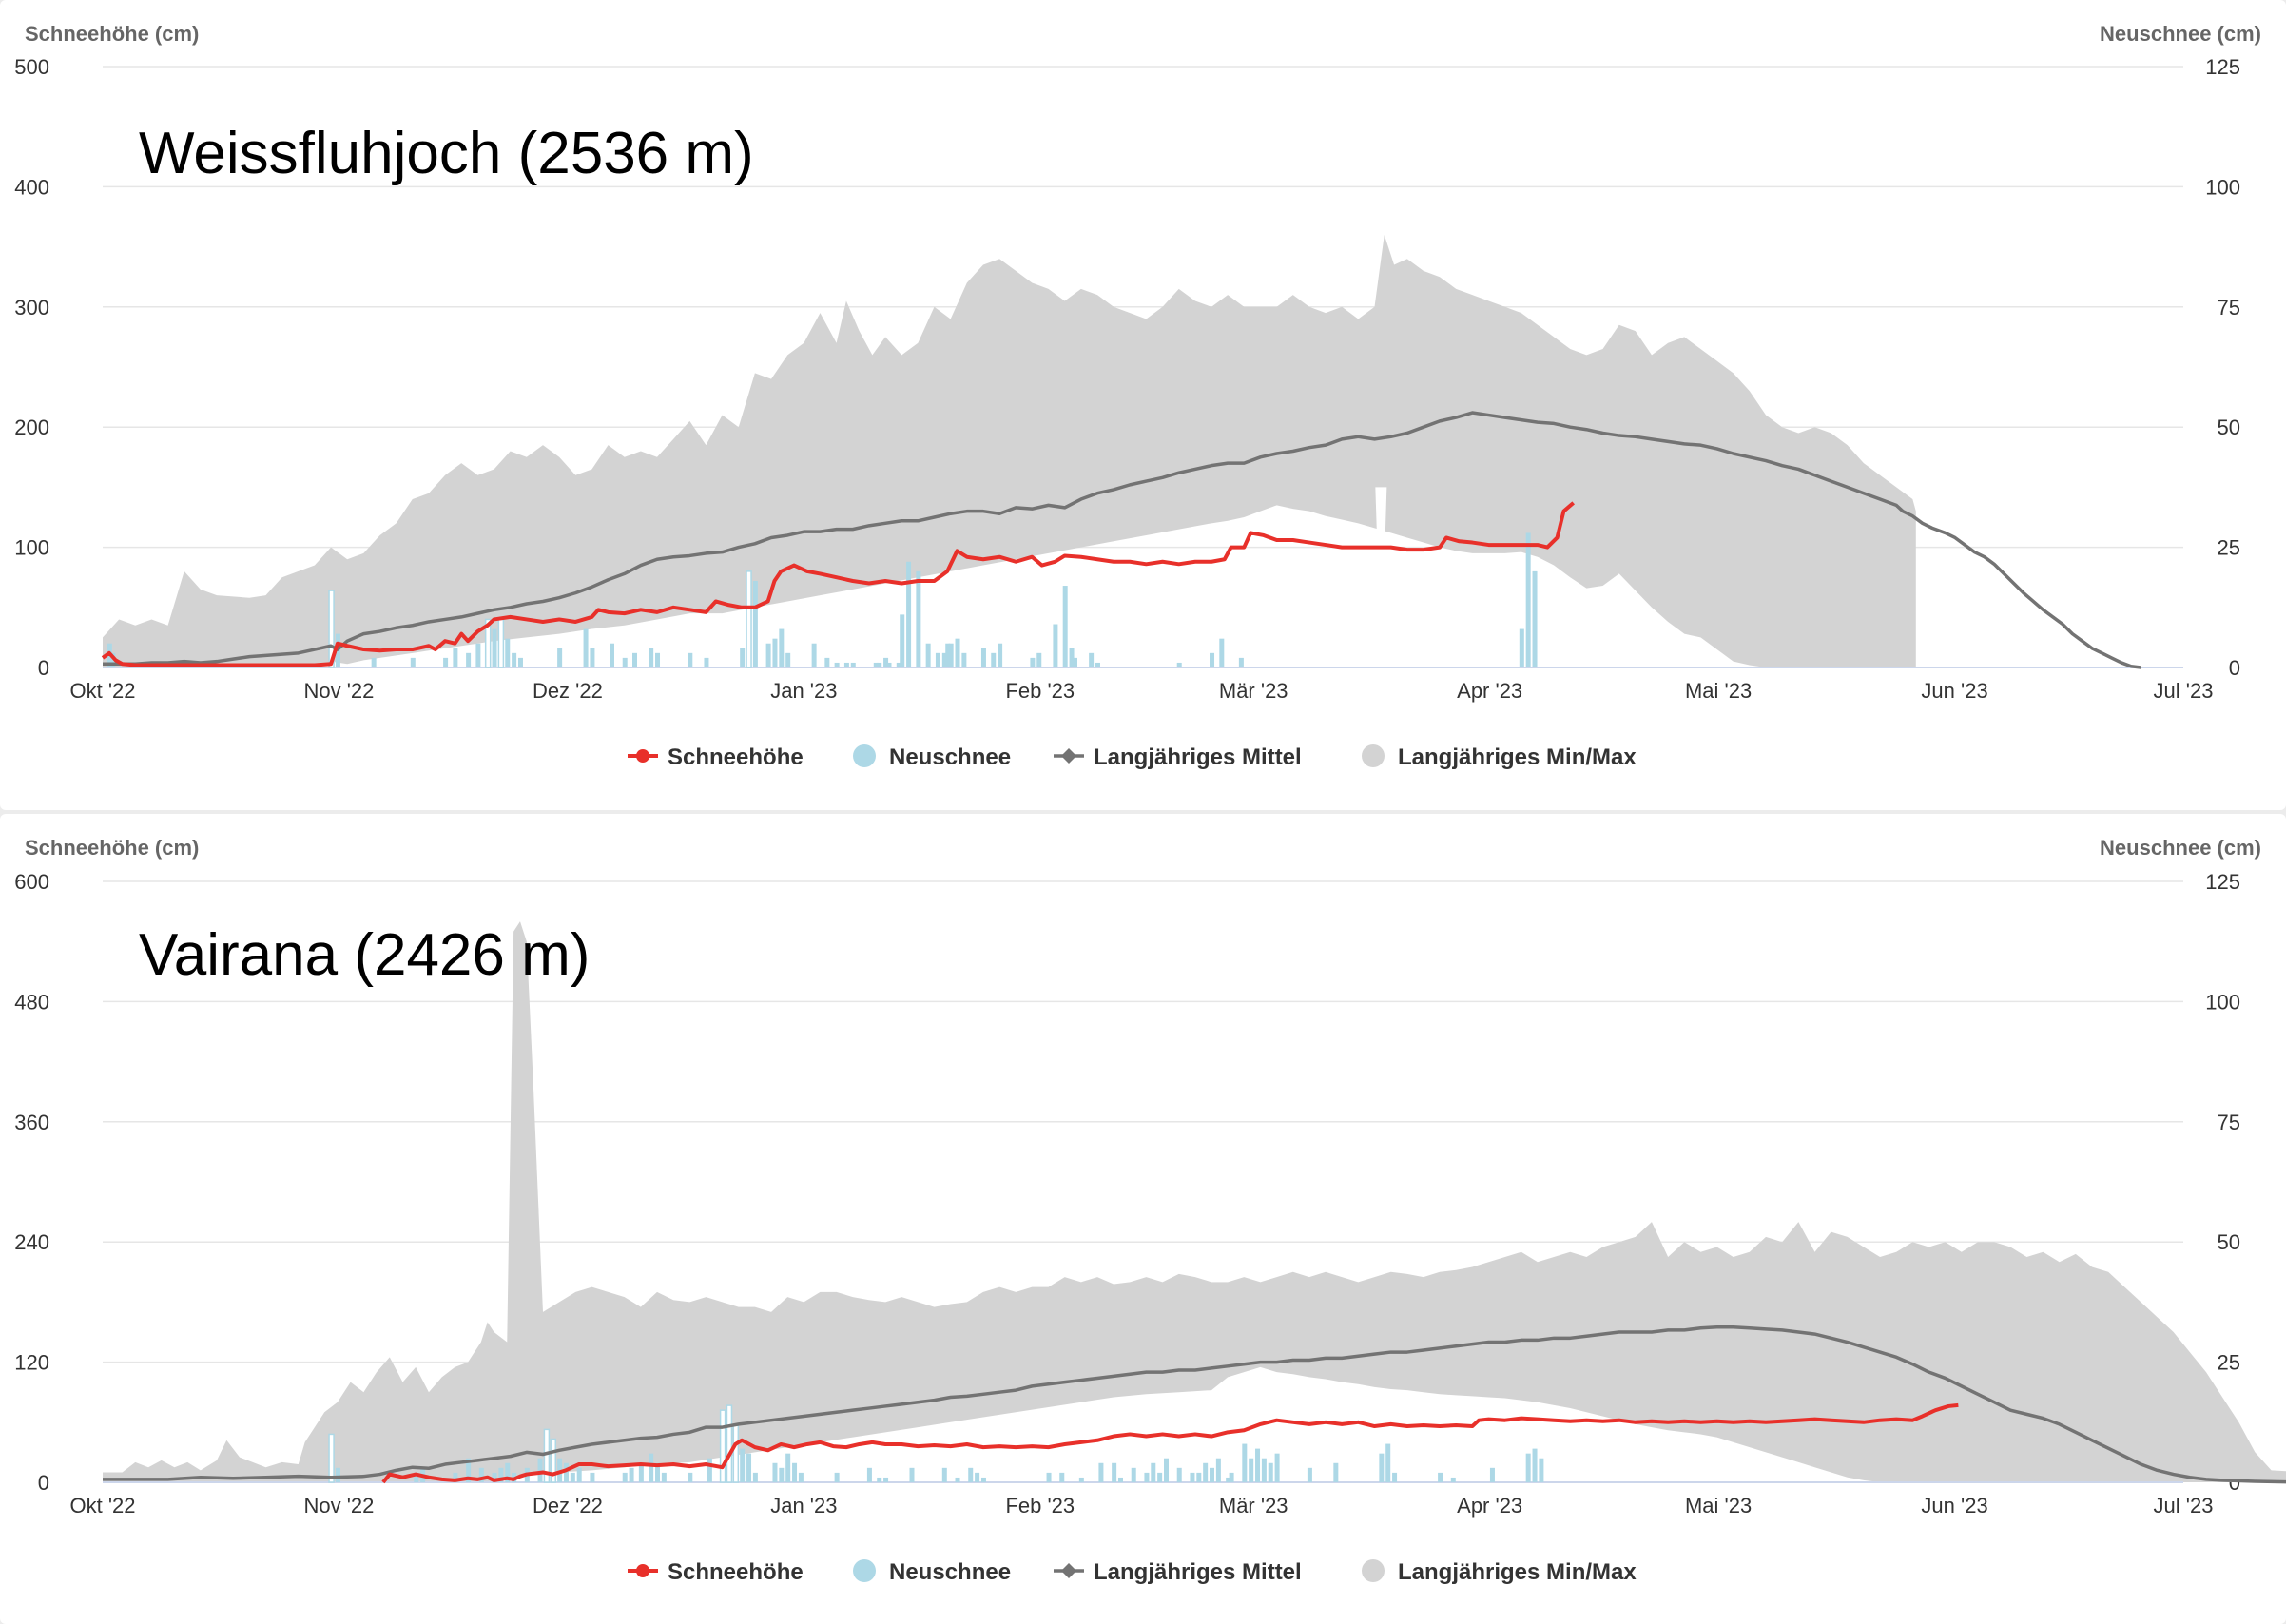  I want to click on x-tick-label: Mai '23, so click(1718, 1506).